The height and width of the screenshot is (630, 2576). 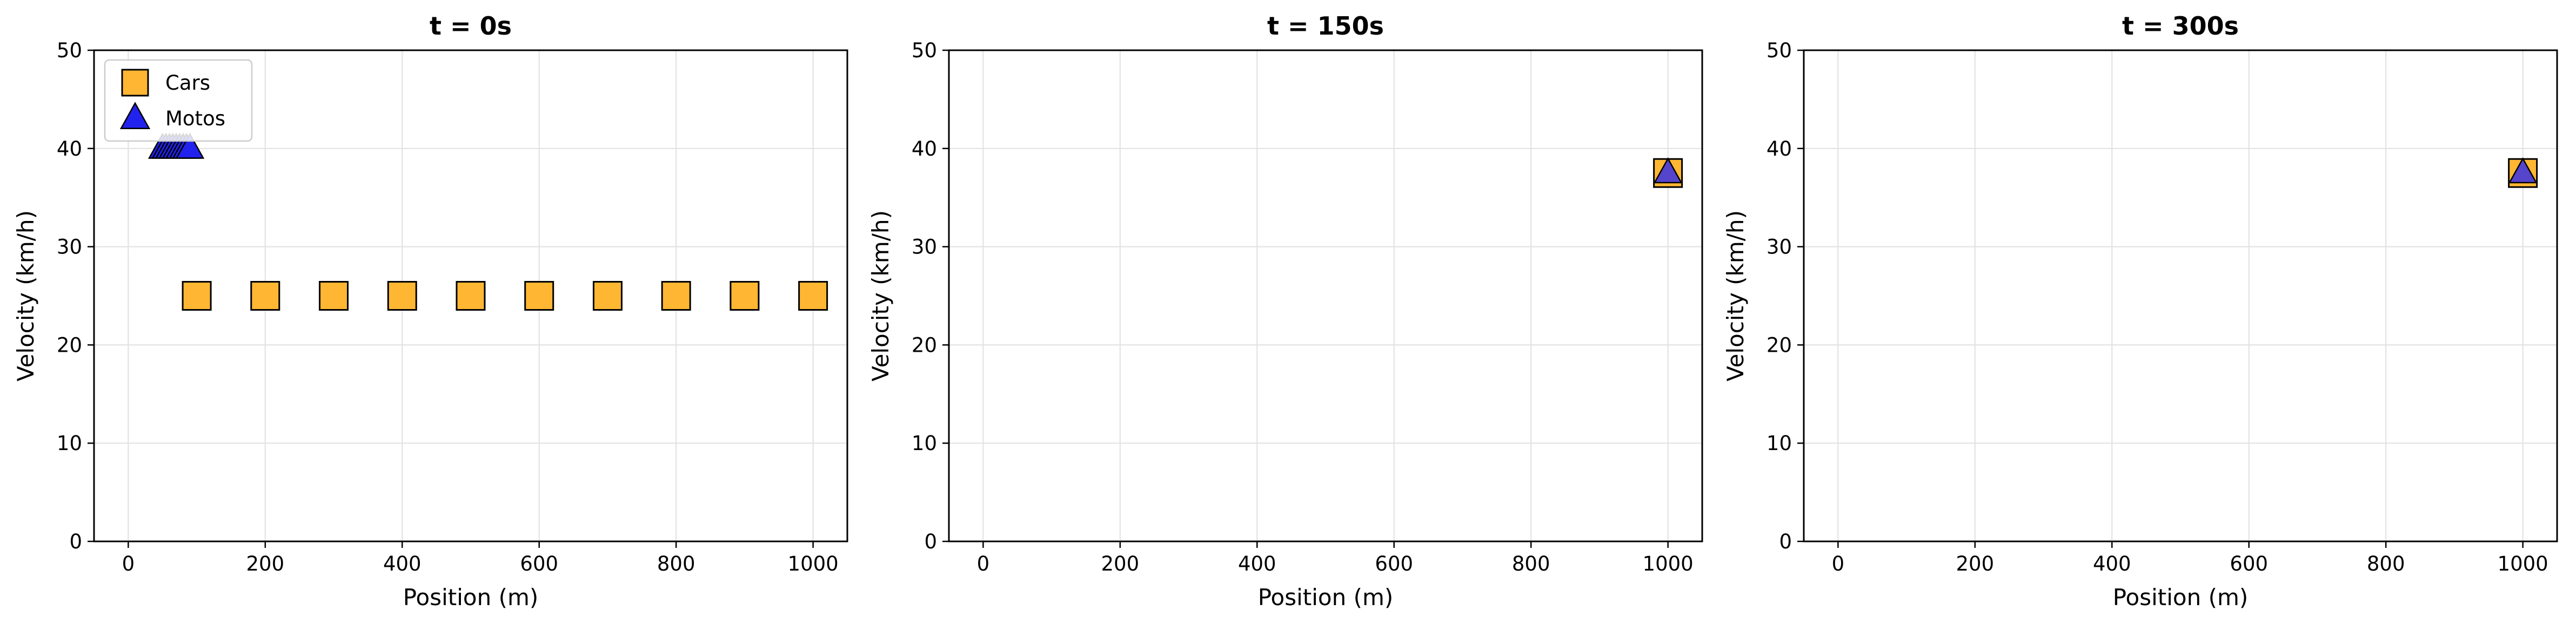 What do you see at coordinates (2180, 26) in the screenshot?
I see `chart-title: t = 300s` at bounding box center [2180, 26].